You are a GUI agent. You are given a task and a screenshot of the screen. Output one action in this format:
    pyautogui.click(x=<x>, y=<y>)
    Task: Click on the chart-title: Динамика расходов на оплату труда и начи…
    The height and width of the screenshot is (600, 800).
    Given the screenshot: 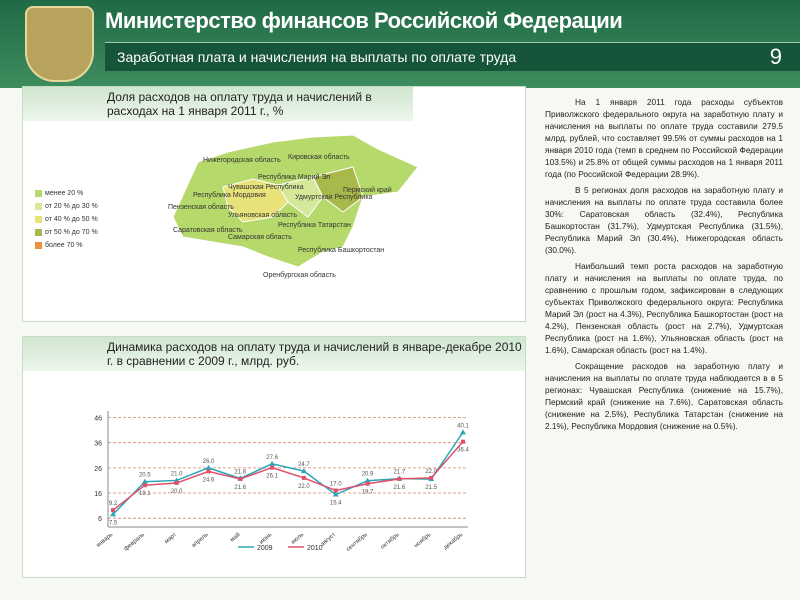 What is the action you would take?
    pyautogui.click(x=274, y=354)
    